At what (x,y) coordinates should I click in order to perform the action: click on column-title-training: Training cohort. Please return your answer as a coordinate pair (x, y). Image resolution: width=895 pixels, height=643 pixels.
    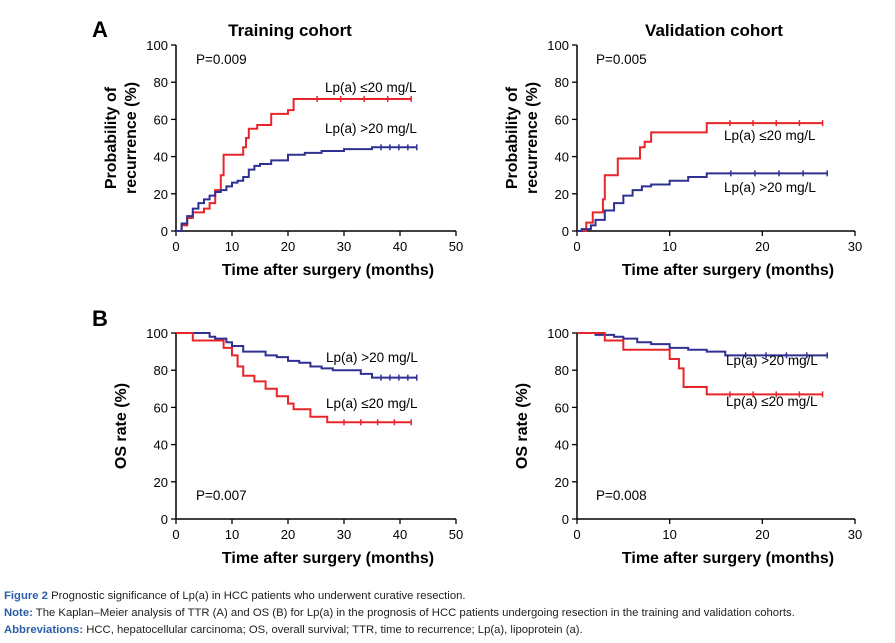
    Looking at the image, I should click on (290, 30).